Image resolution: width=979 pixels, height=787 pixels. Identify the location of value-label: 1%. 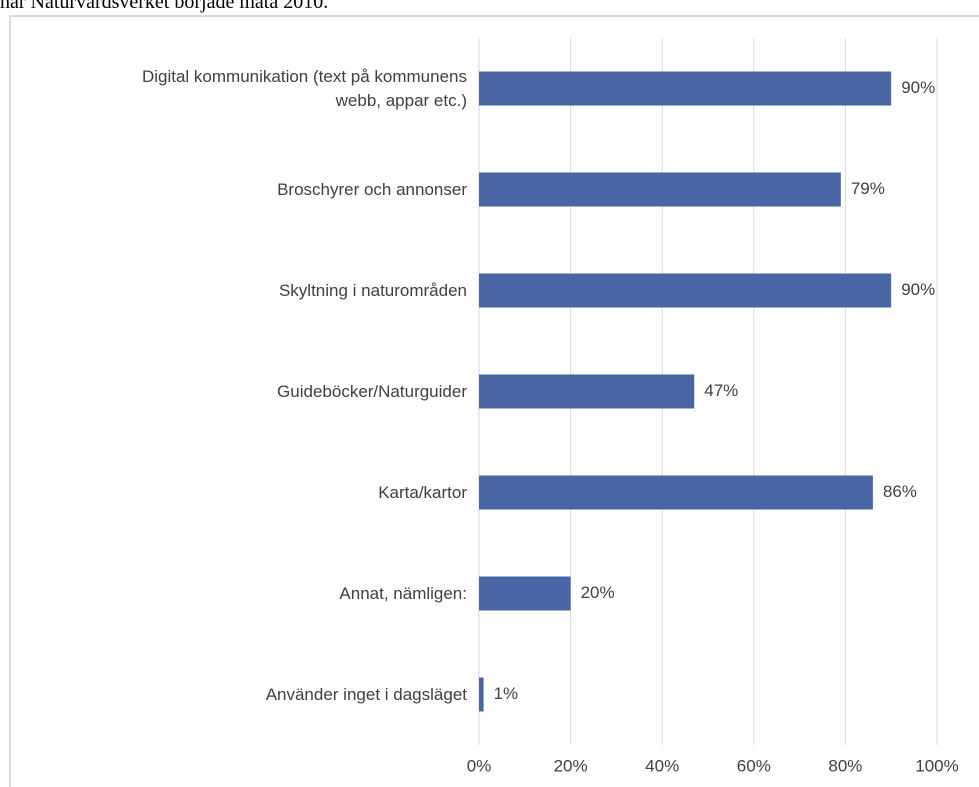
(506, 693).